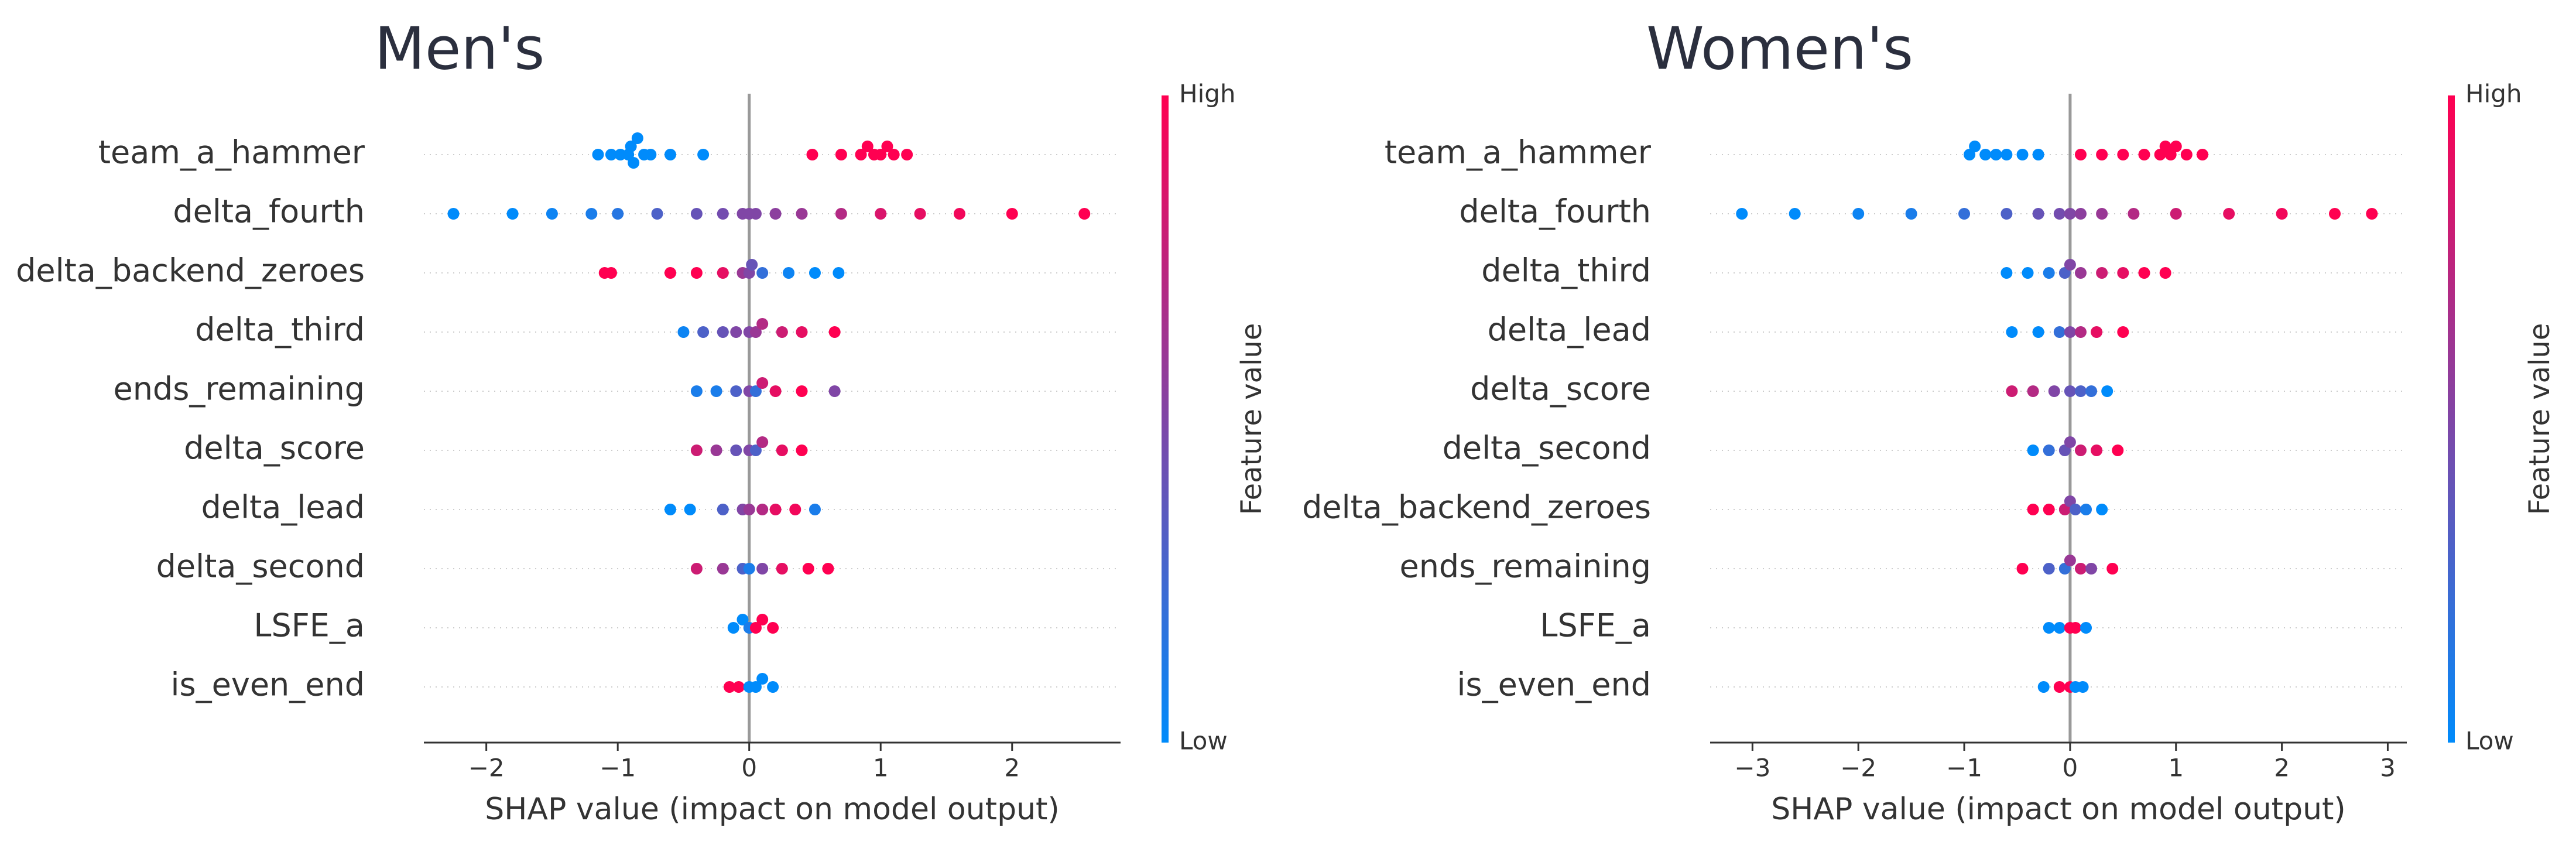  What do you see at coordinates (268, 684) in the screenshot?
I see `feature-label: is_even_end` at bounding box center [268, 684].